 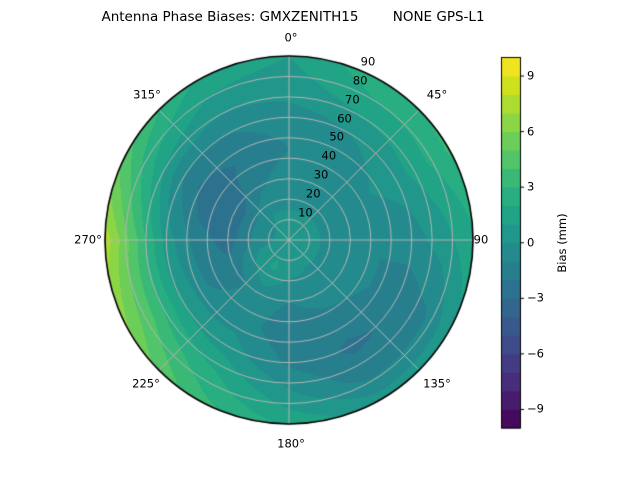 I want to click on angle-tick-label: 315°, so click(x=147, y=94).